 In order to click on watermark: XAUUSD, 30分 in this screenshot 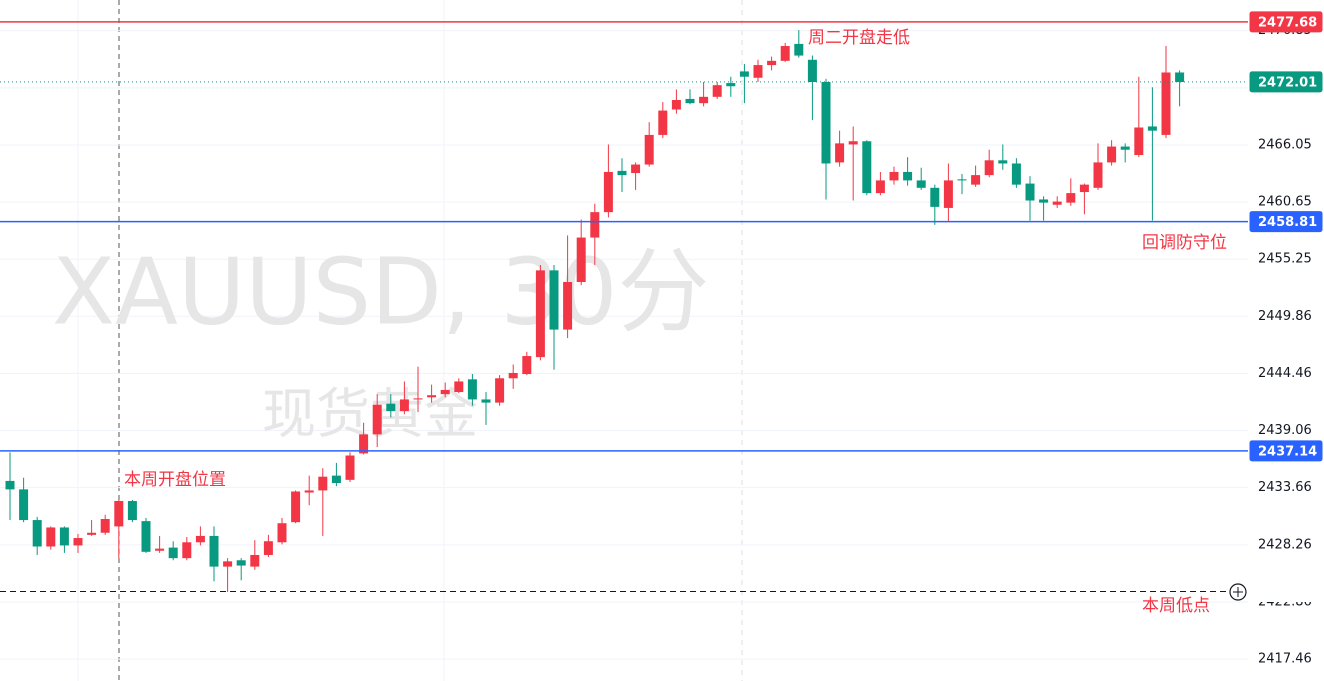, I will do `click(380, 291)`.